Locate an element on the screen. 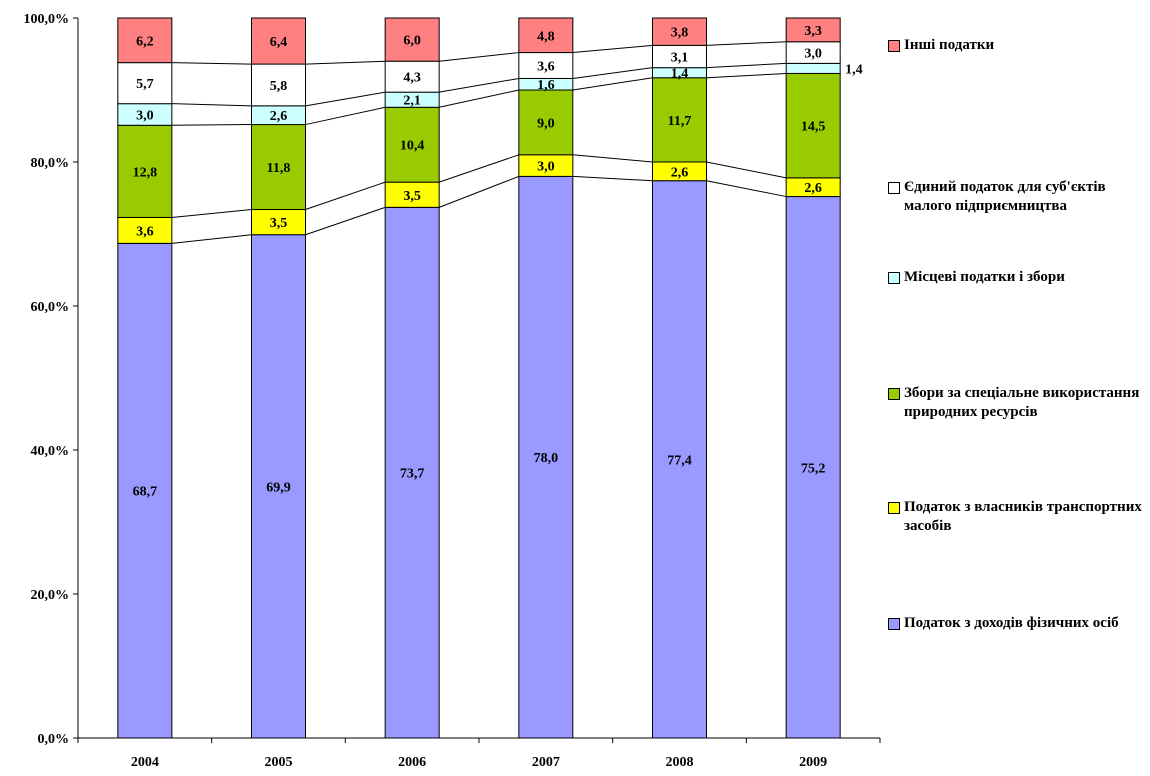 This screenshot has height=776, width=1150. data-label: 11,8 is located at coordinates (279, 168).